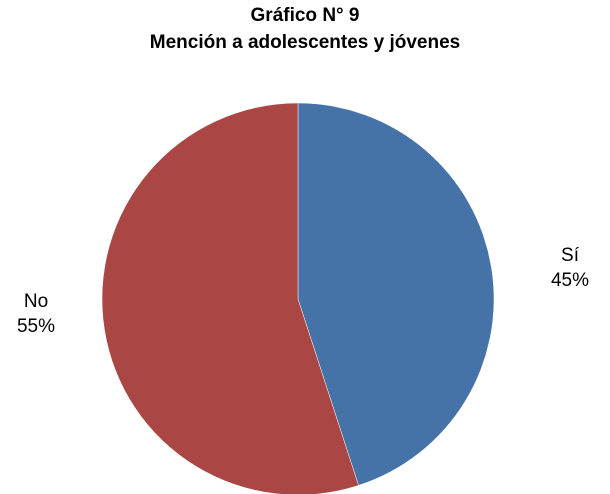  I want to click on slice-label-si-value: 45%, so click(570, 280).